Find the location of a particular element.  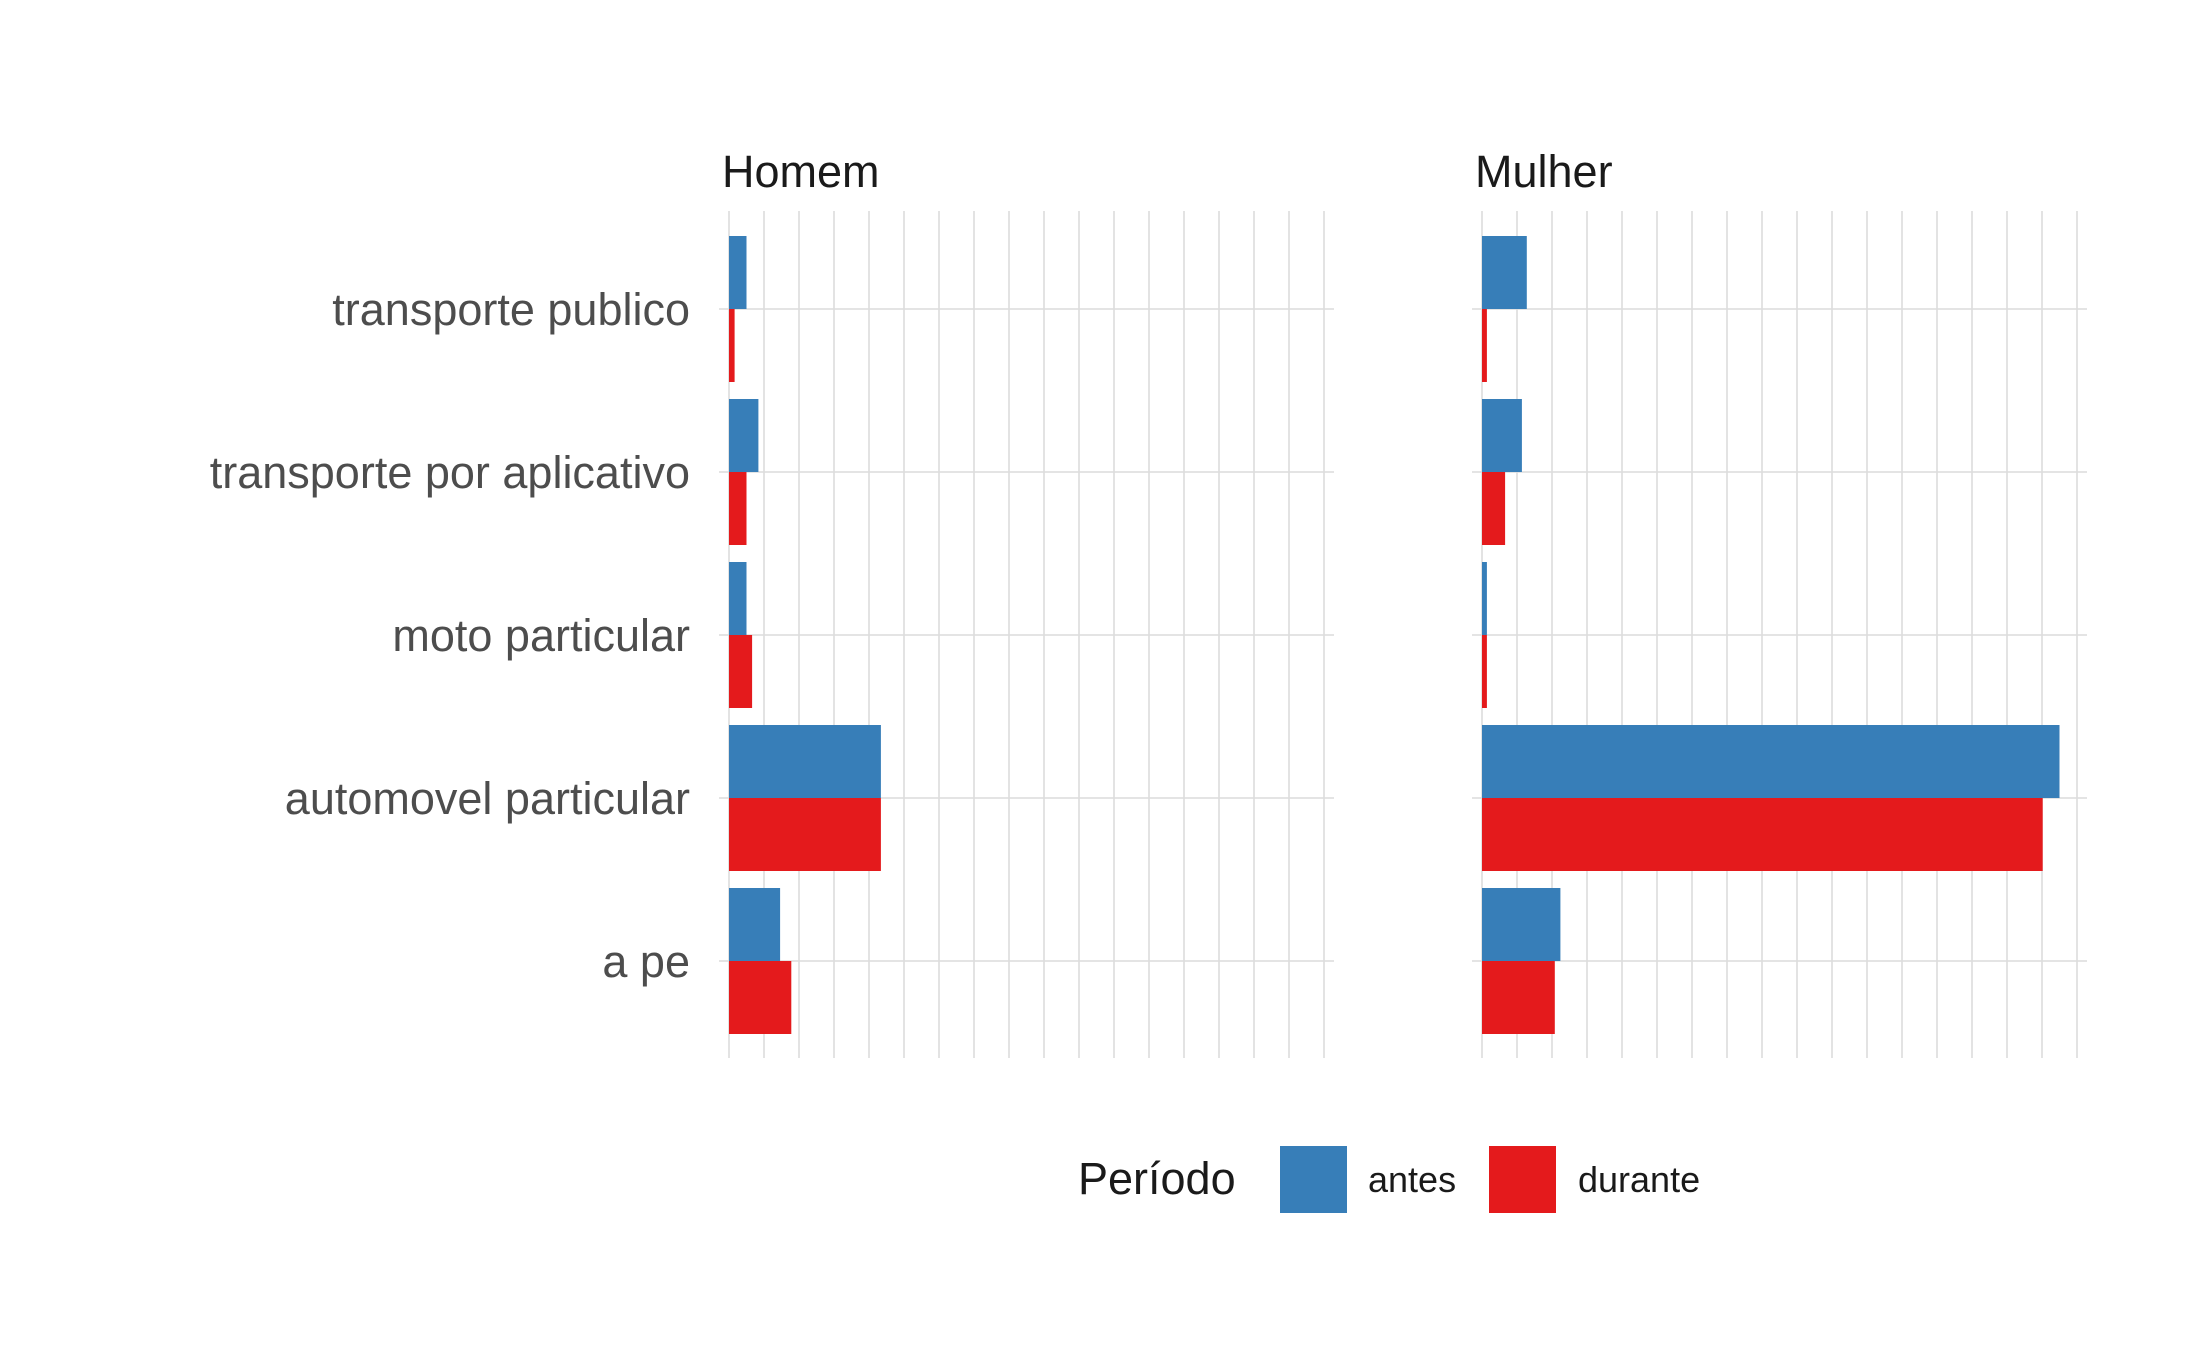

panel-title-homem: Homem is located at coordinates (801, 171).